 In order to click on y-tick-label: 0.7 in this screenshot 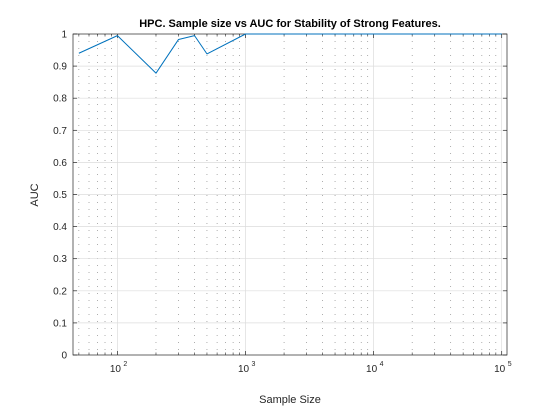, I will do `click(60, 131)`.